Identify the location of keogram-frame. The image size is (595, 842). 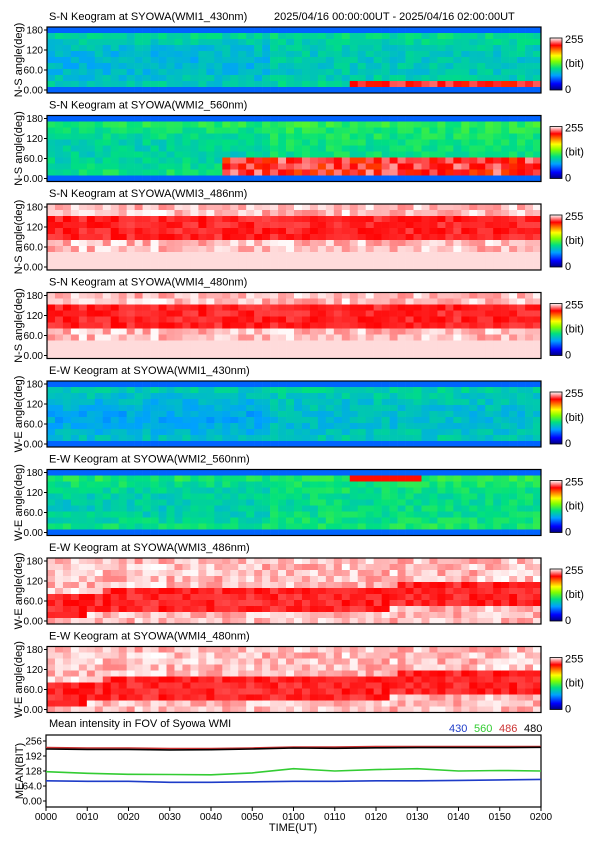
(294, 502).